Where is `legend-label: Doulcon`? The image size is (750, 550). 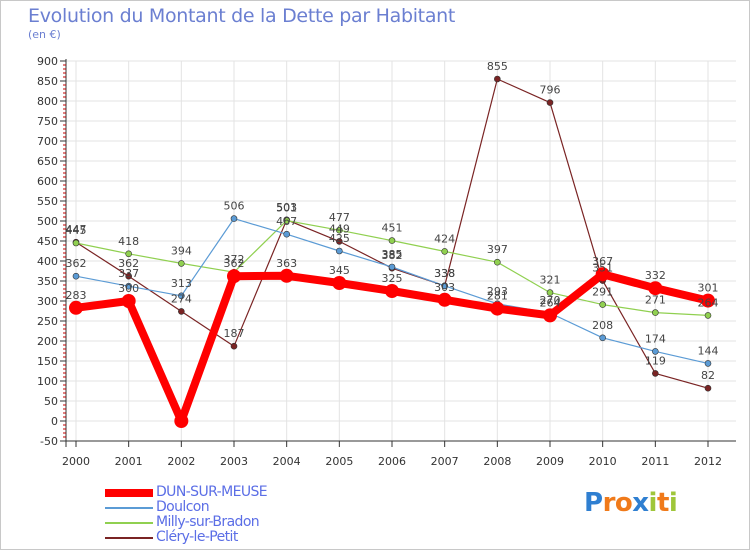 legend-label: Doulcon is located at coordinates (183, 507).